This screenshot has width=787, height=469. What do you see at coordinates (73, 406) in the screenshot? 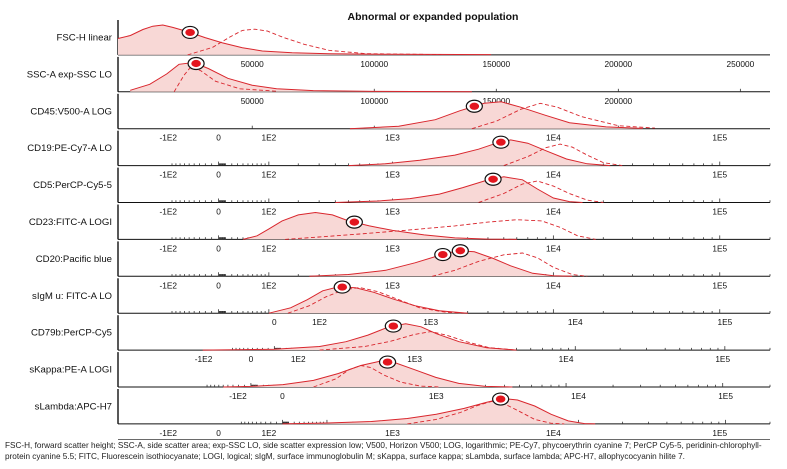
I see `panel-10-label: sLambda:APC-H7` at bounding box center [73, 406].